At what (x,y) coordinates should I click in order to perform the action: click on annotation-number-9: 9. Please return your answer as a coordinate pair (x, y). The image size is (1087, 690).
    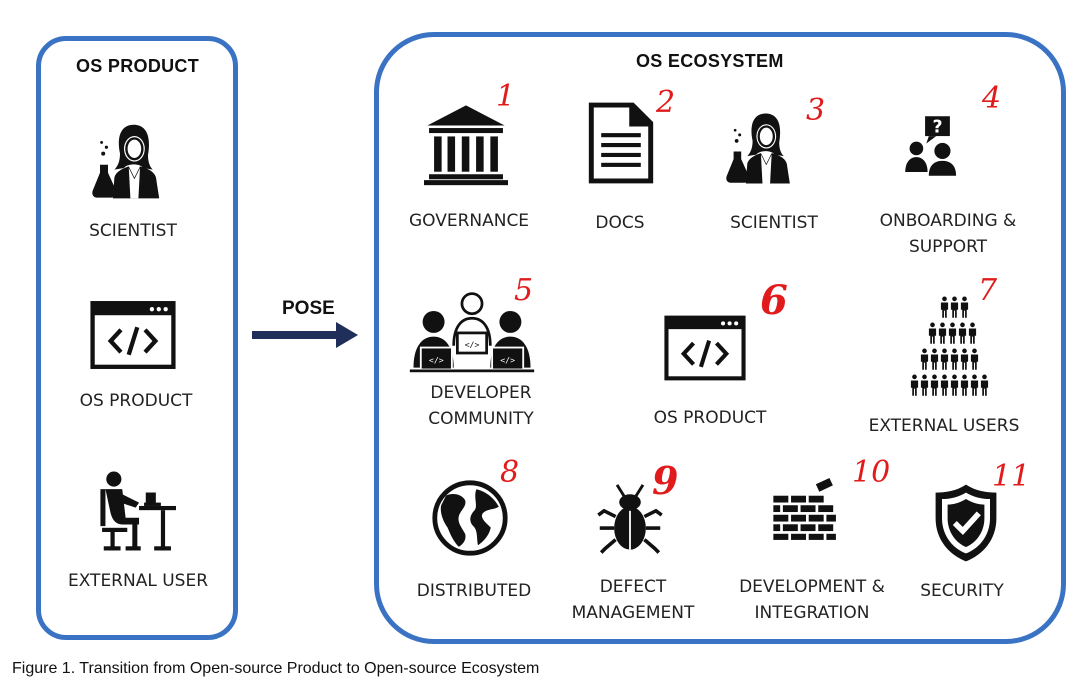
    Looking at the image, I should click on (665, 480).